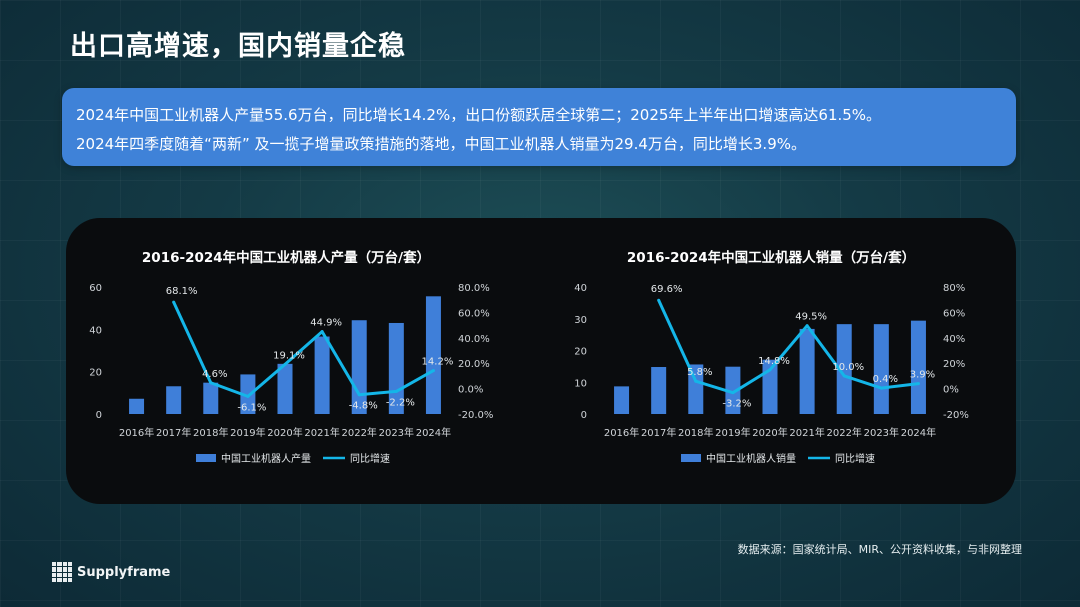 This screenshot has height=607, width=1080. What do you see at coordinates (580, 320) in the screenshot?
I see `y-tick-label: 30` at bounding box center [580, 320].